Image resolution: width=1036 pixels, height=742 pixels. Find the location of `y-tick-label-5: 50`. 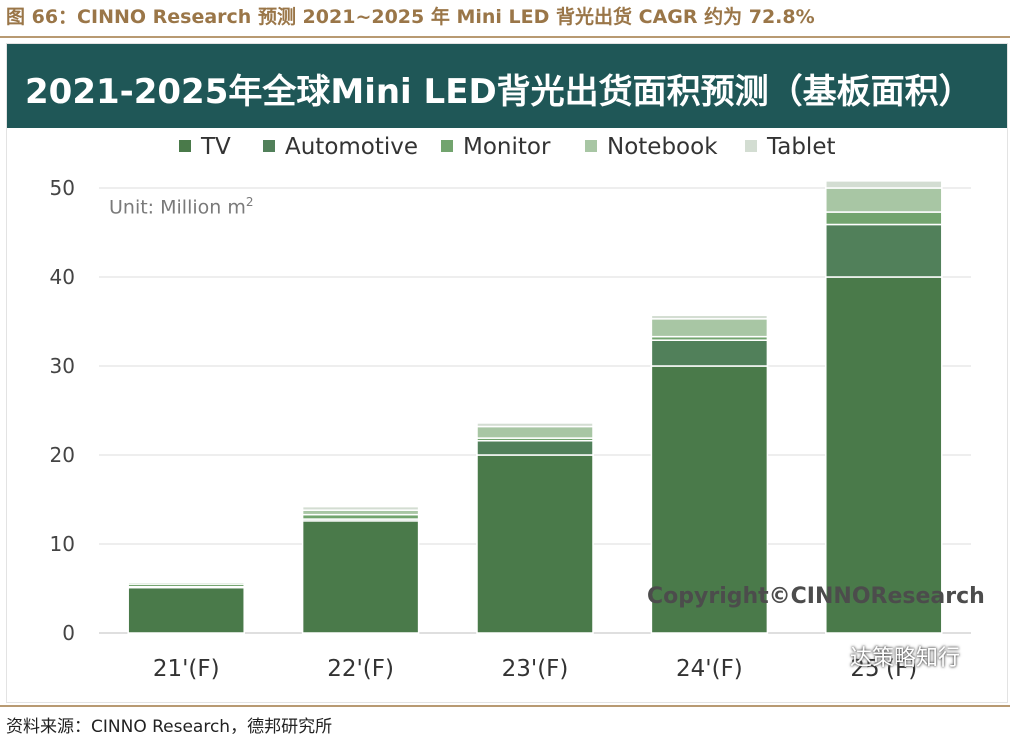

y-tick-label-5: 50 is located at coordinates (62, 188).